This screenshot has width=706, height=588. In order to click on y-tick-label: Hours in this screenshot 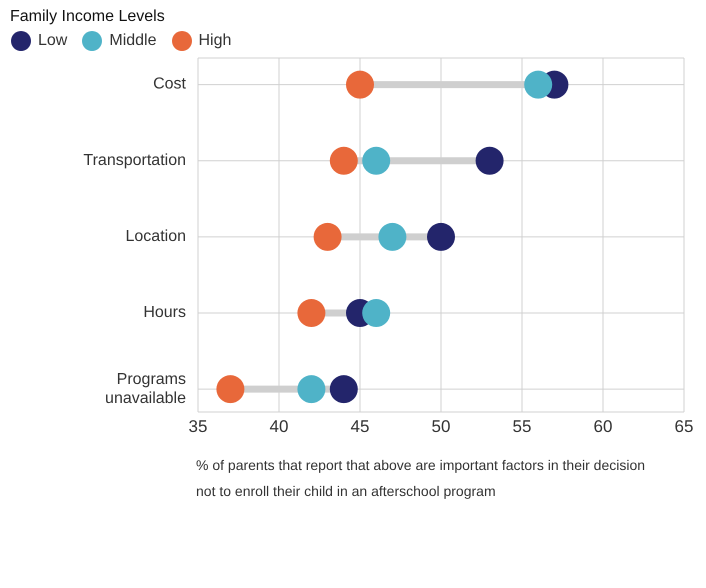, I will do `click(164, 313)`.